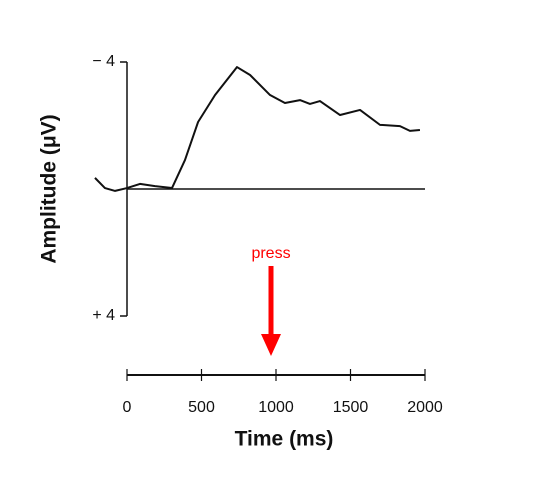 The width and height of the screenshot is (536, 494). I want to click on y-axis-title: Amplitude (μV), so click(49, 188).